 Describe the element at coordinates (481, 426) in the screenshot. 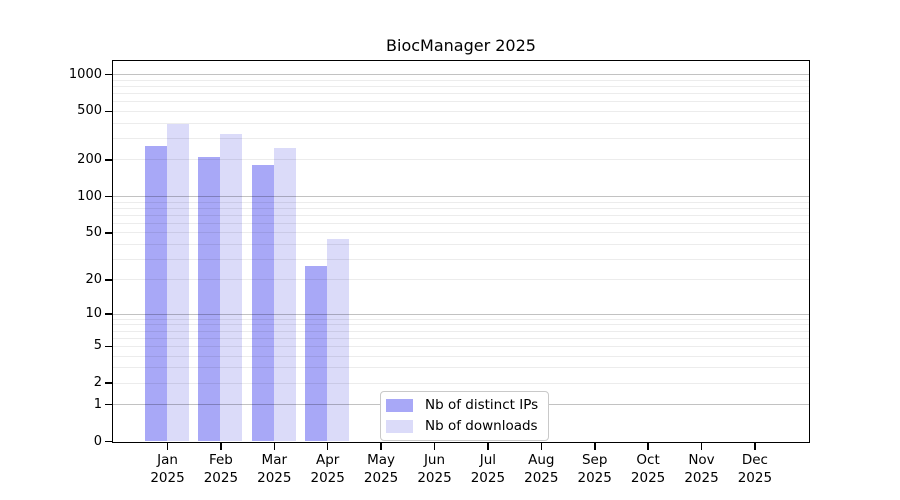

I see `legend-label-downloads: Nb of downloads` at that location.